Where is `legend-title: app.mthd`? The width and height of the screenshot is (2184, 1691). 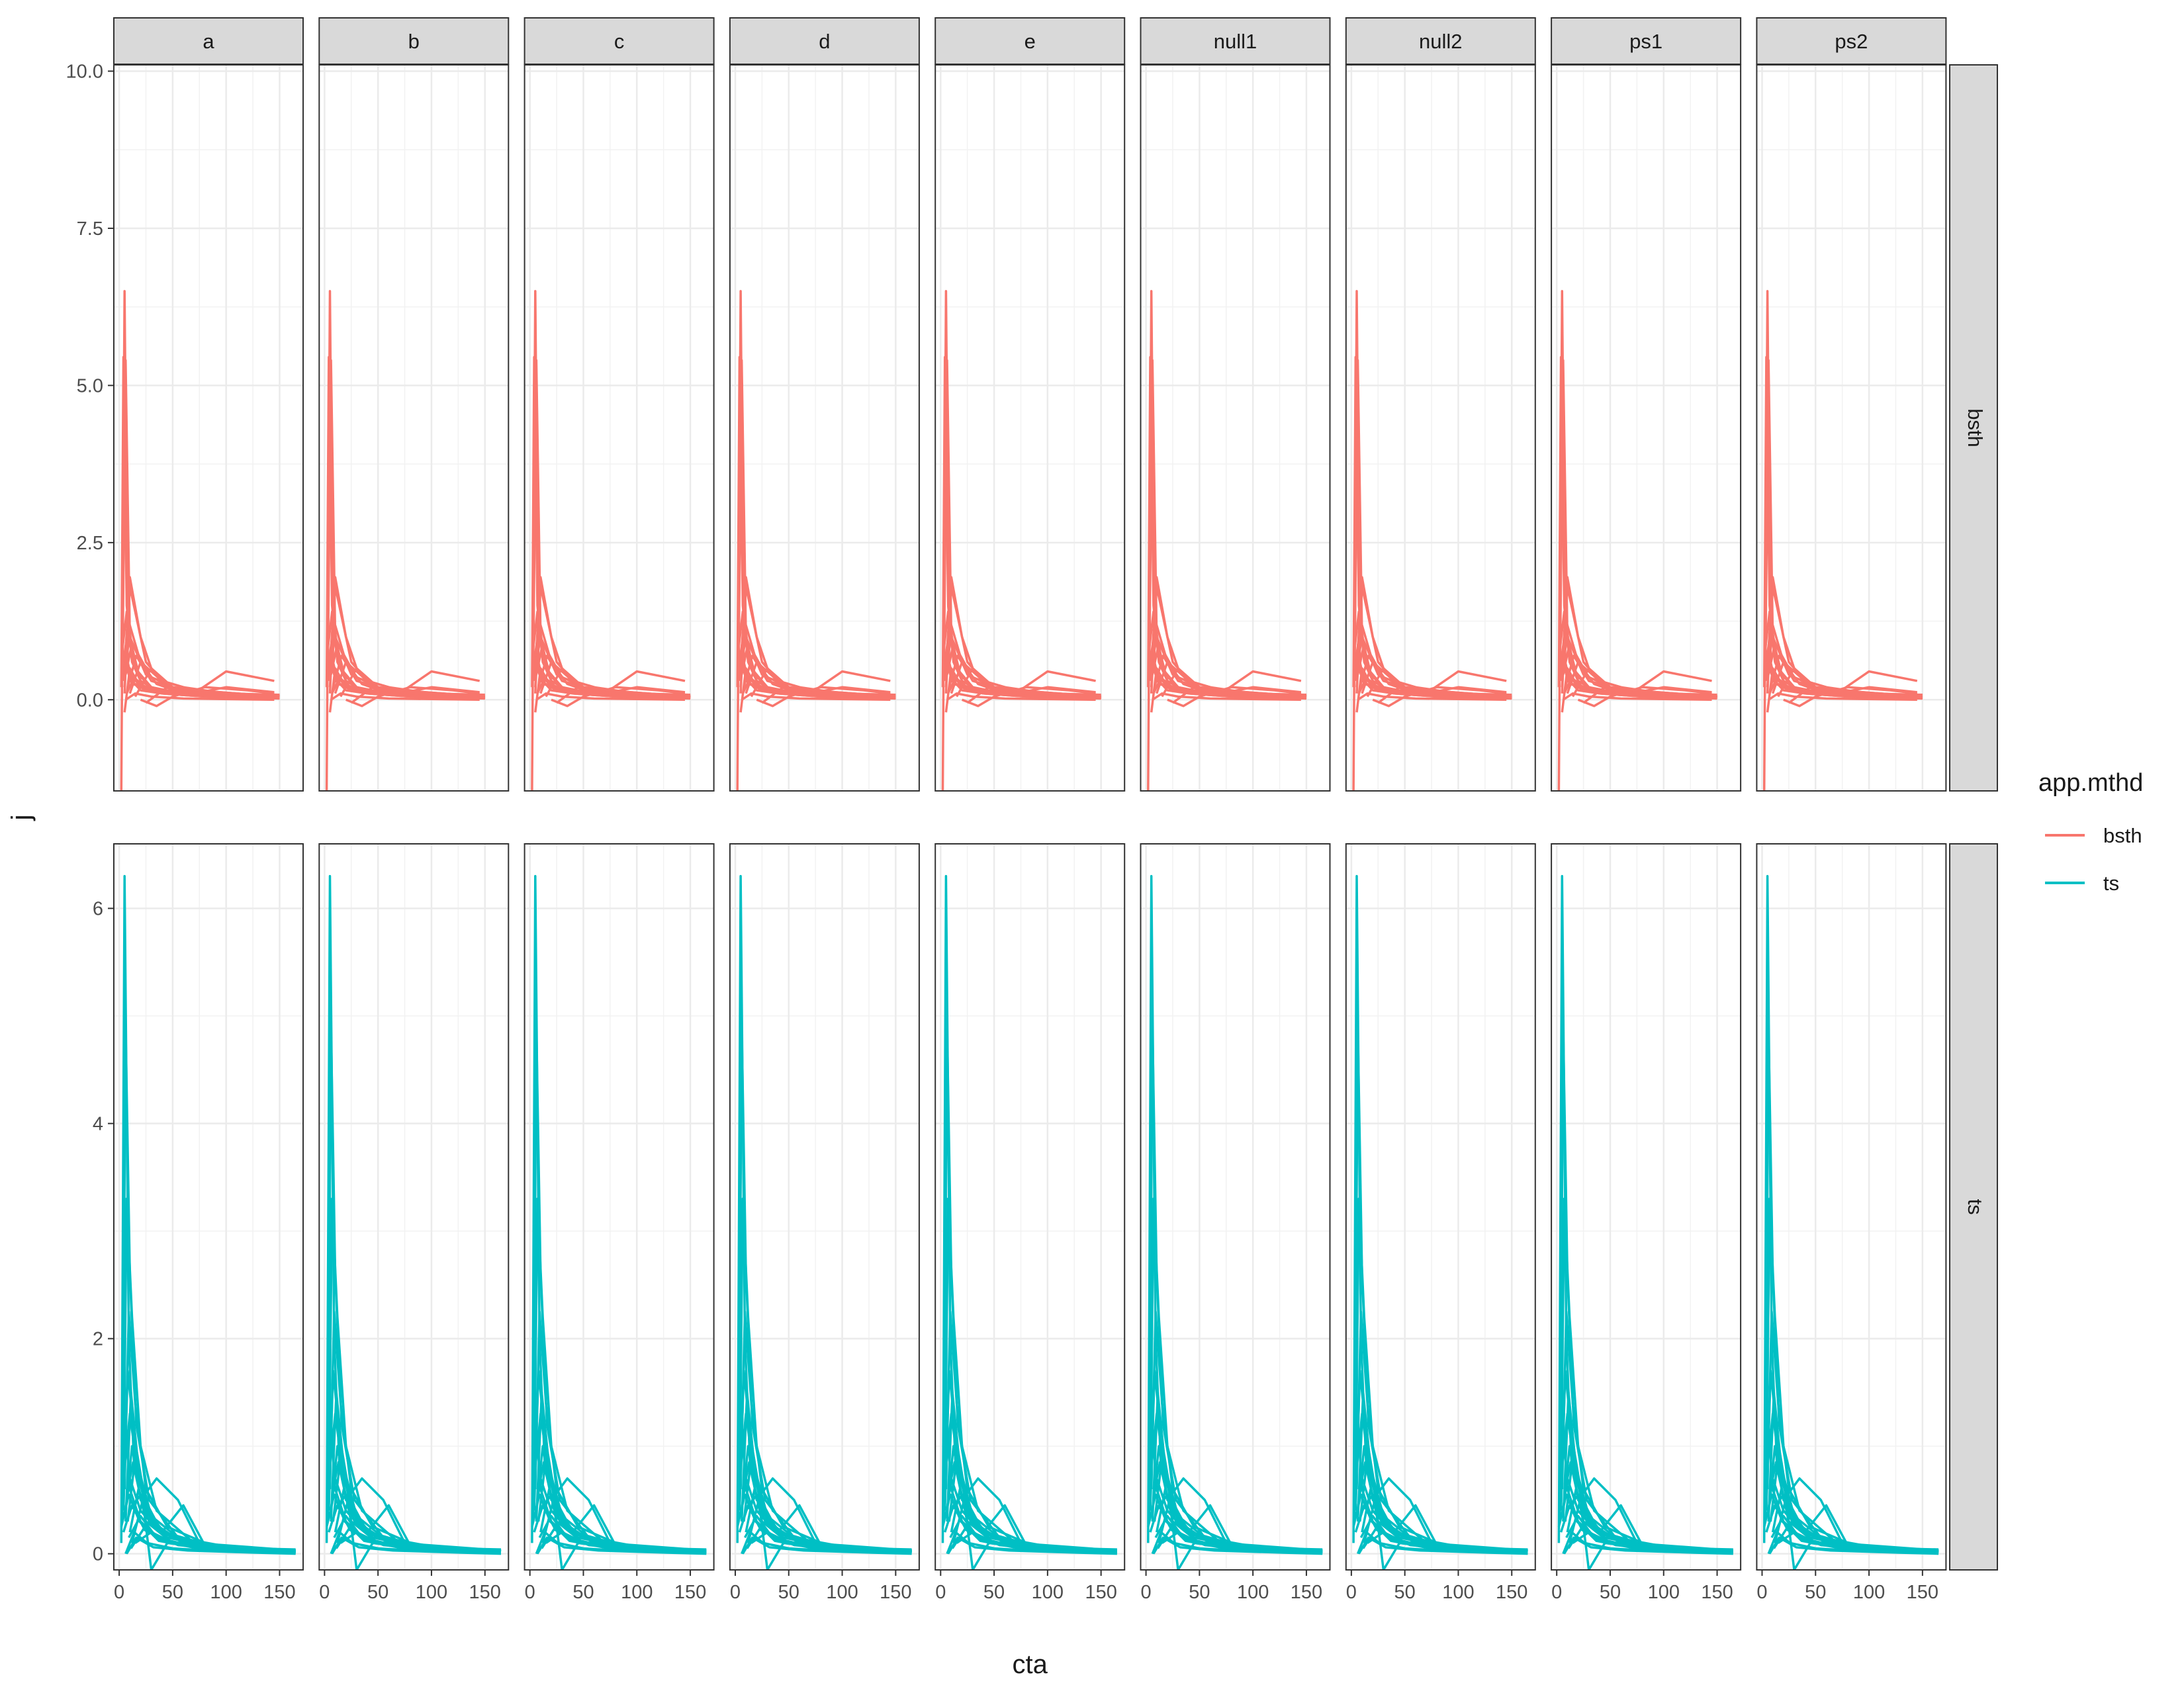 legend-title: app.mthd is located at coordinates (2090, 783).